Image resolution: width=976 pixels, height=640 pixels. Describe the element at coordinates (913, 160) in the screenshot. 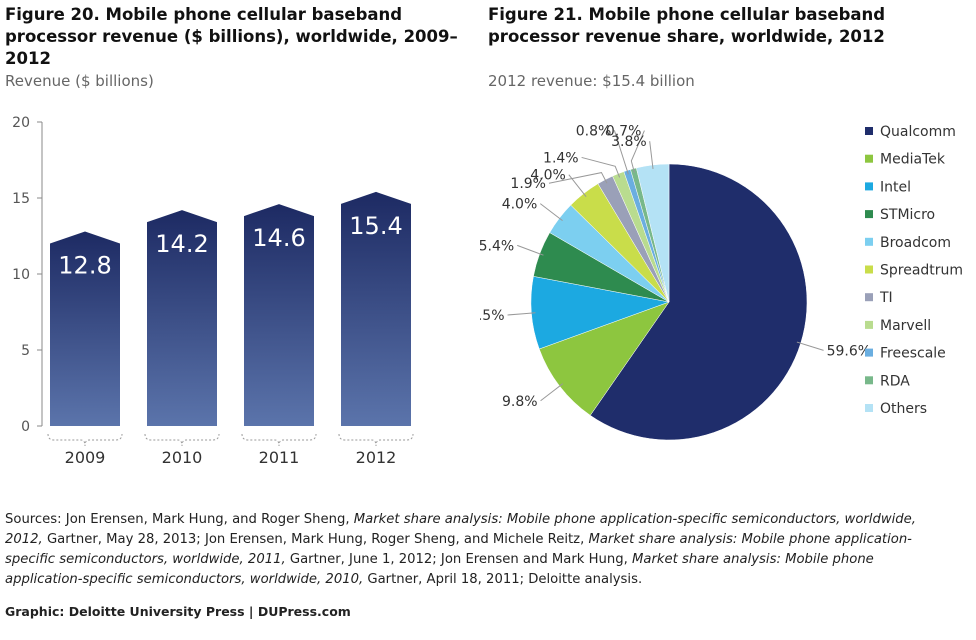

I see `legend-label: MediaTek` at that location.